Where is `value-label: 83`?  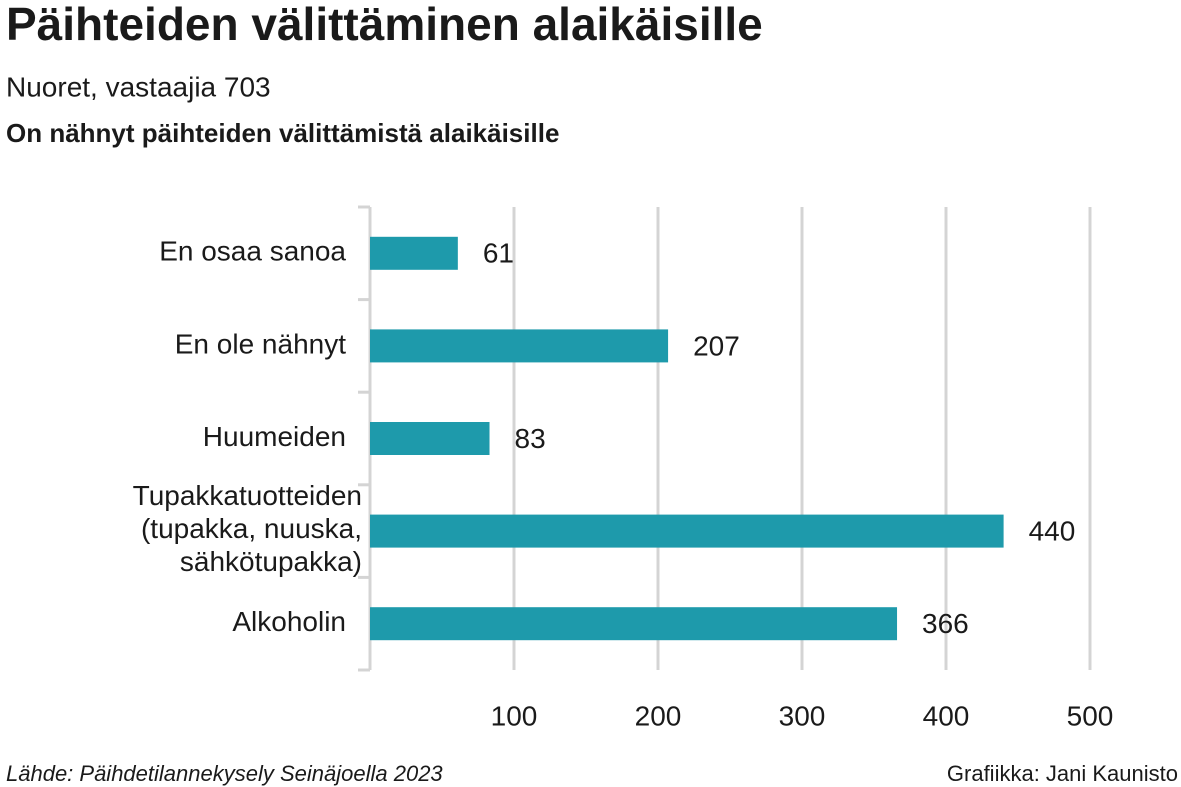 value-label: 83 is located at coordinates (530, 438).